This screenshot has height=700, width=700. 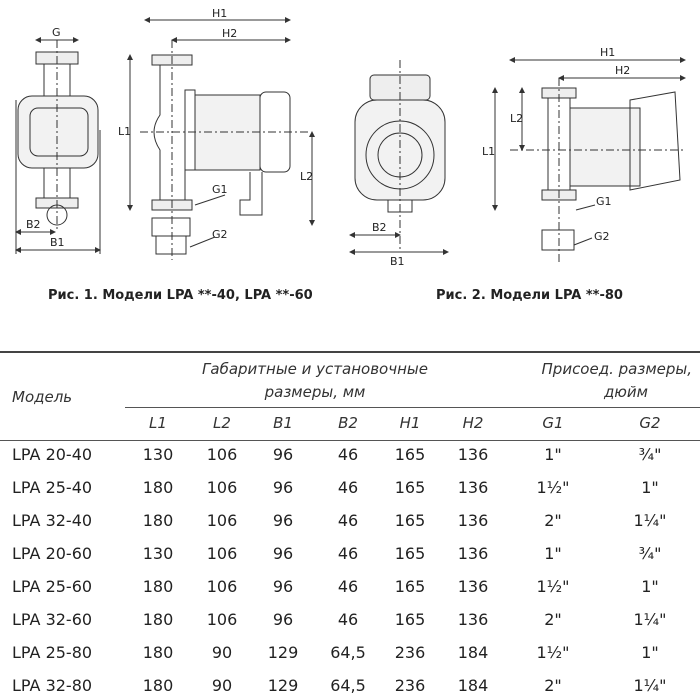 What do you see at coordinates (52, 553) in the screenshot?
I see `model-cell: LPA 20-60` at bounding box center [52, 553].